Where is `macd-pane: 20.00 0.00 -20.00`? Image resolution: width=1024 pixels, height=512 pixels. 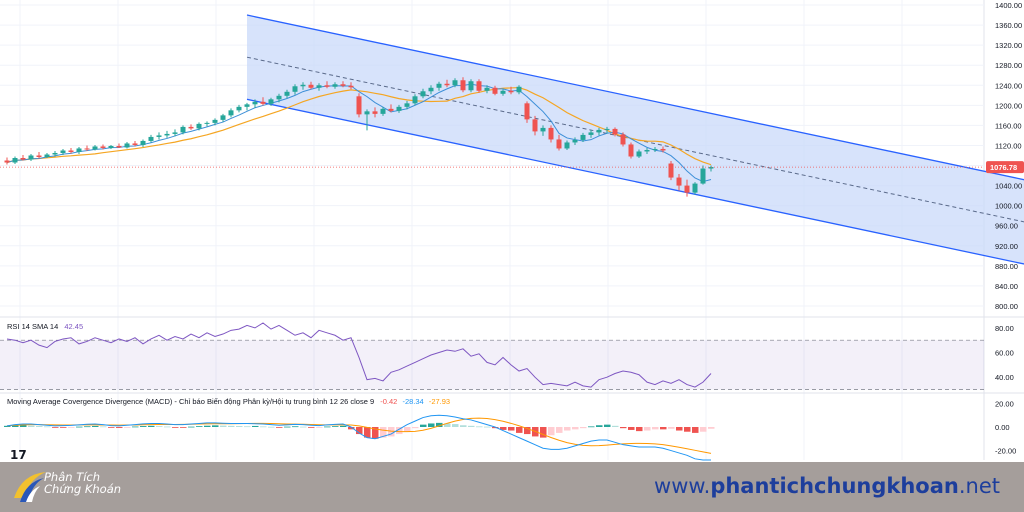
macd-pane: 20.00 0.00 -20.00 is located at coordinates (510, 430).